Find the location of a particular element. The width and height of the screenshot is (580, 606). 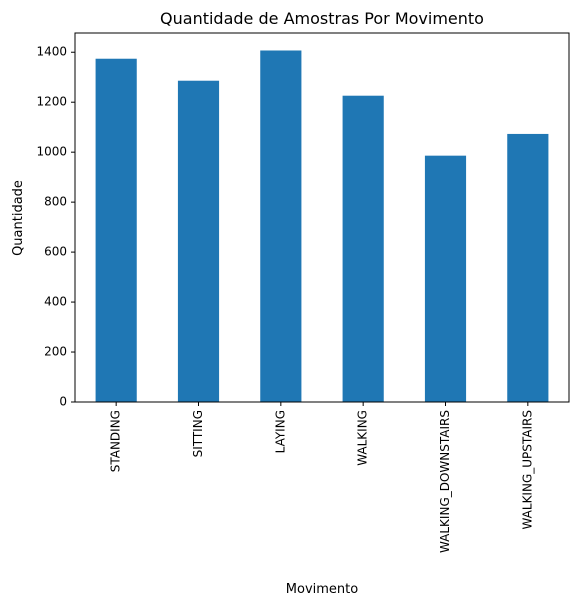

y-axis-label: Quantidade is located at coordinates (18, 218).